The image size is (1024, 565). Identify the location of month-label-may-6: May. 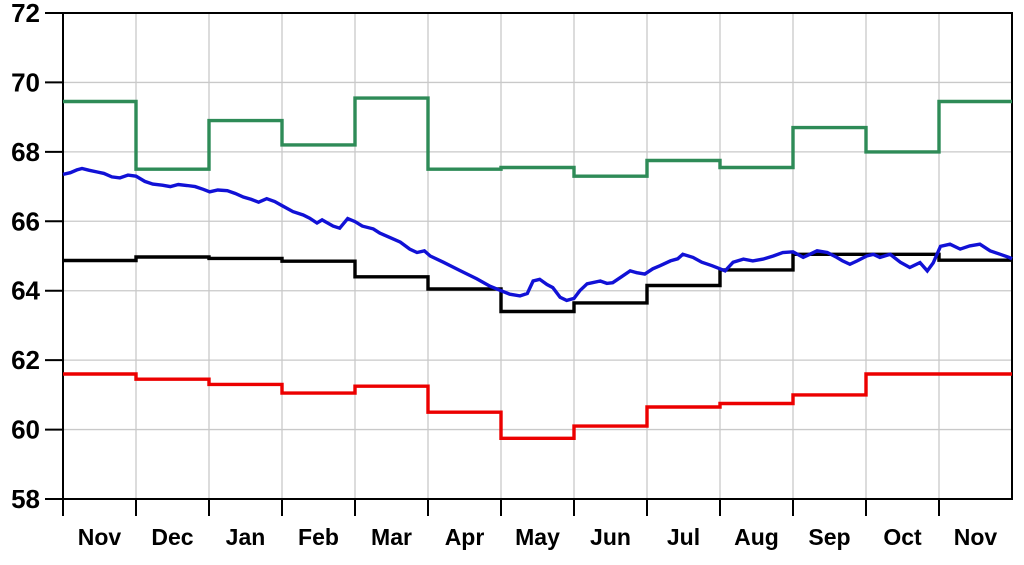
(537, 537).